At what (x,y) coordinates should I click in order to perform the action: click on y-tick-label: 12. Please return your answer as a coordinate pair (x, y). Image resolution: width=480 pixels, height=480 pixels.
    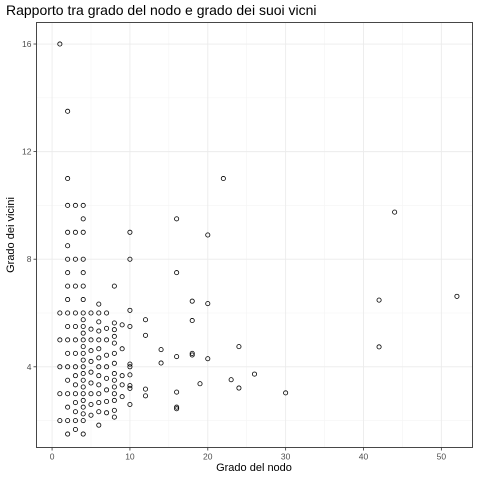
    Looking at the image, I should click on (27, 152).